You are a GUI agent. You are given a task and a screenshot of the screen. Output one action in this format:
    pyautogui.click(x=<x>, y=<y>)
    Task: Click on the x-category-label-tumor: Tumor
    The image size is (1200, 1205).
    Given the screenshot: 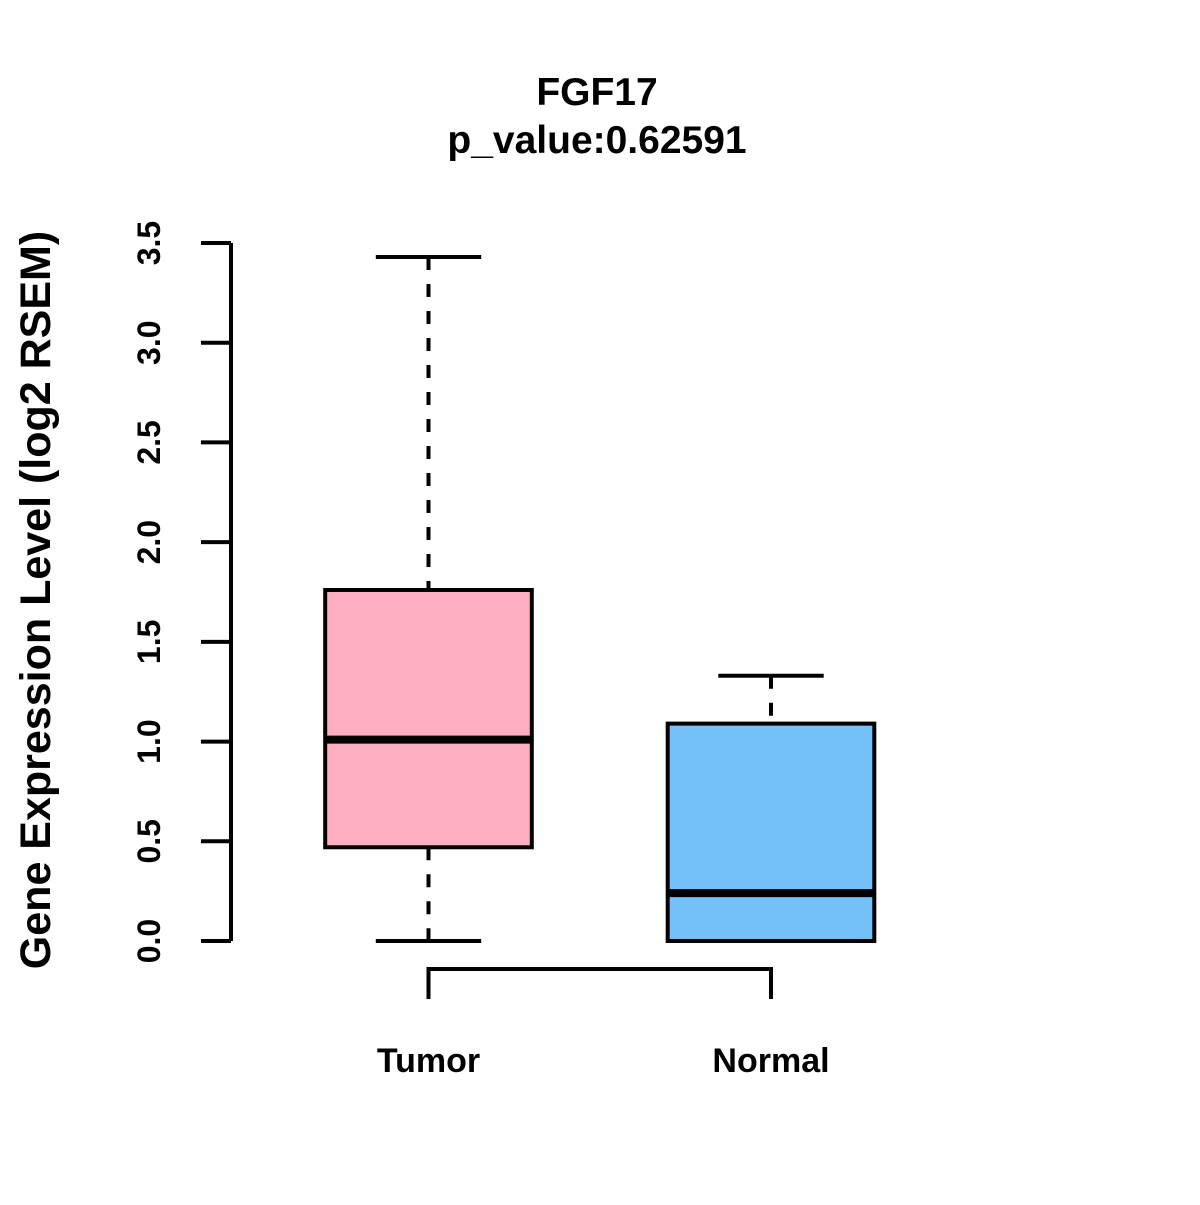 What is the action you would take?
    pyautogui.click(x=428, y=1061)
    